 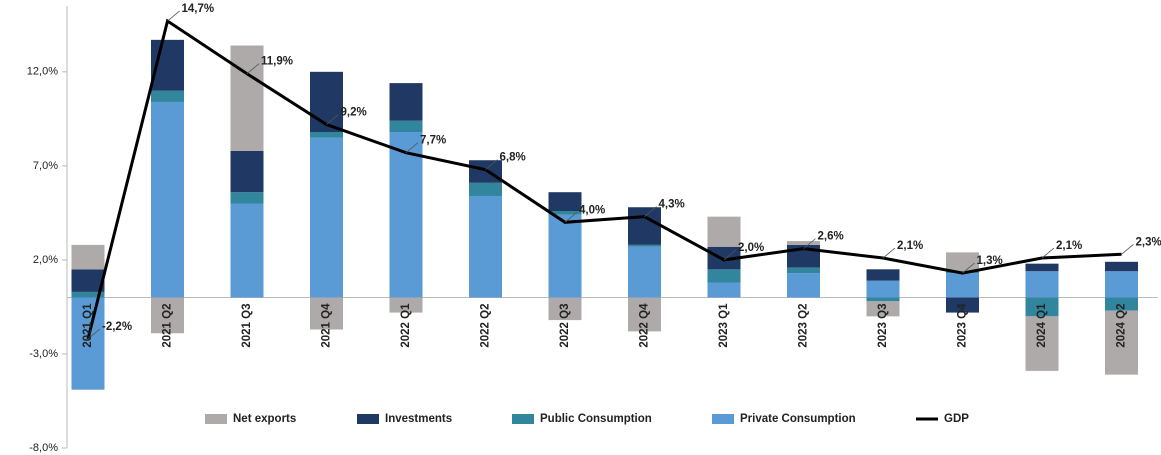 I want to click on x-tick-label: 2023 Q1, so click(x=724, y=325).